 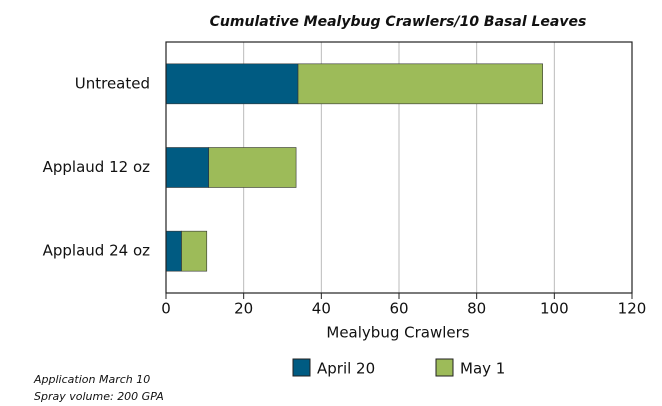 What do you see at coordinates (321, 309) in the screenshot?
I see `x-tick-label: 40` at bounding box center [321, 309].